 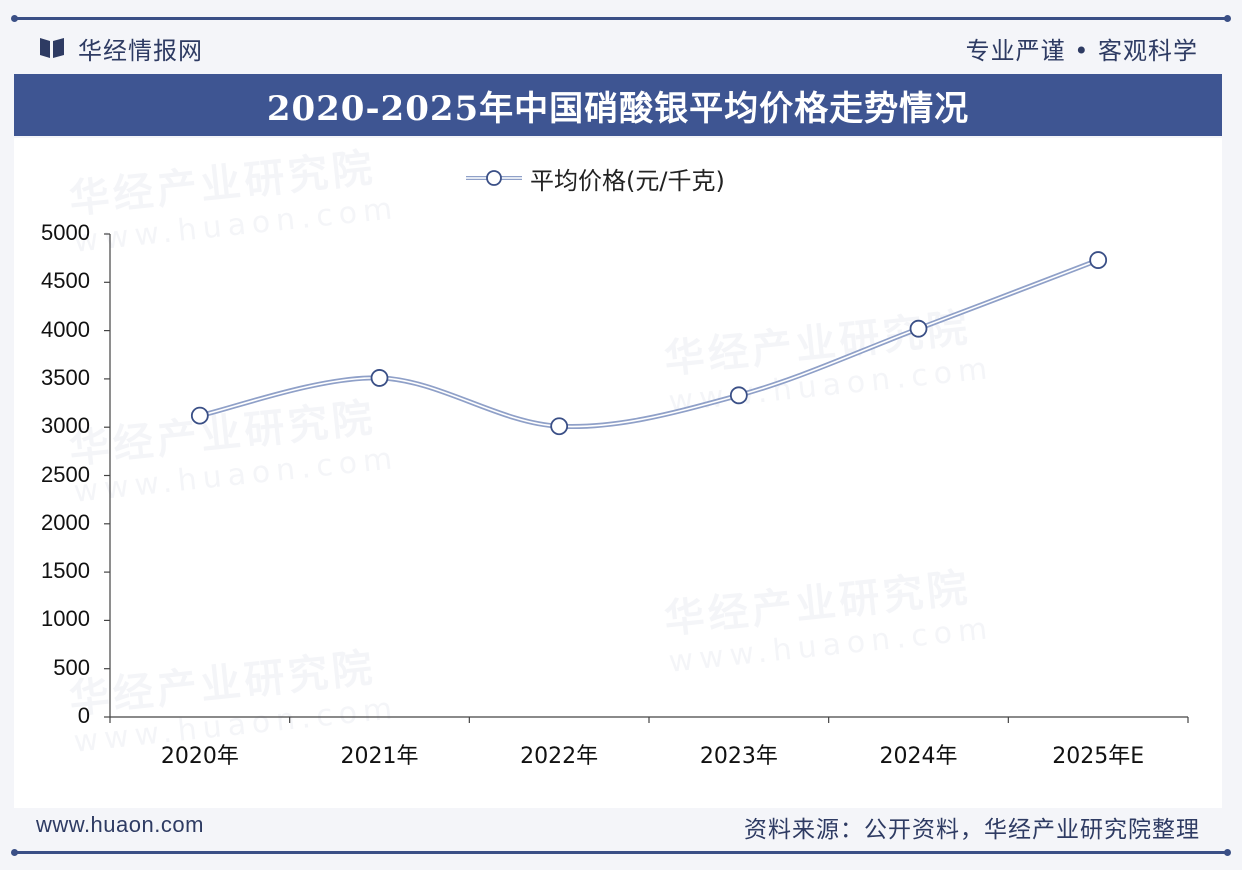 I want to click on brand-name: 华经情报网, so click(x=140, y=50).